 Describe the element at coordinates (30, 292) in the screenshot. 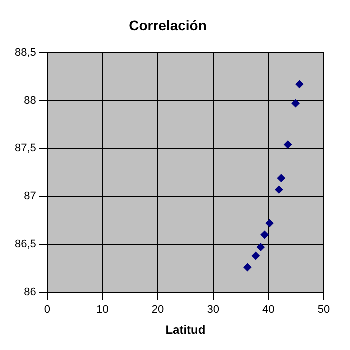

I see `y-tick-label: 86` at that location.